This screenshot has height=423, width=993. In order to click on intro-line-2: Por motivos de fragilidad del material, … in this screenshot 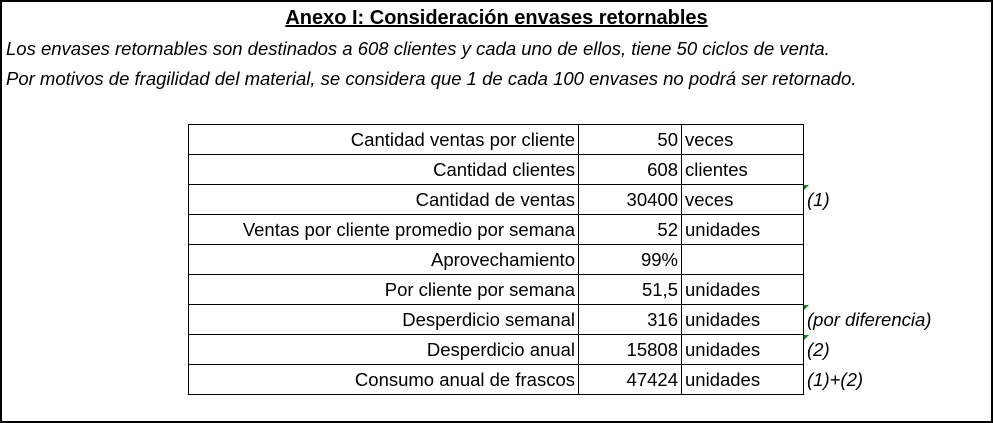, I will do `click(431, 78)`.